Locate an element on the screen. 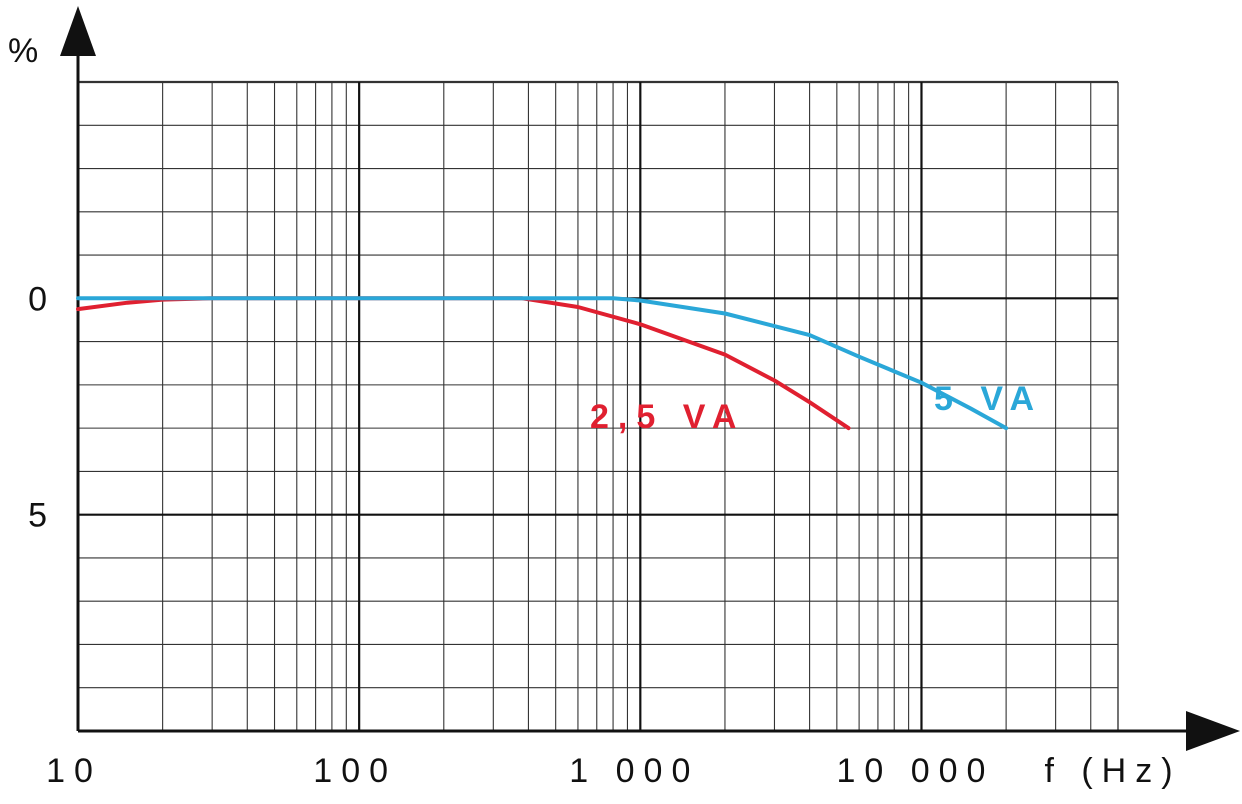 This screenshot has width=1242, height=804. x-tick-label: 10 is located at coordinates (74, 771).